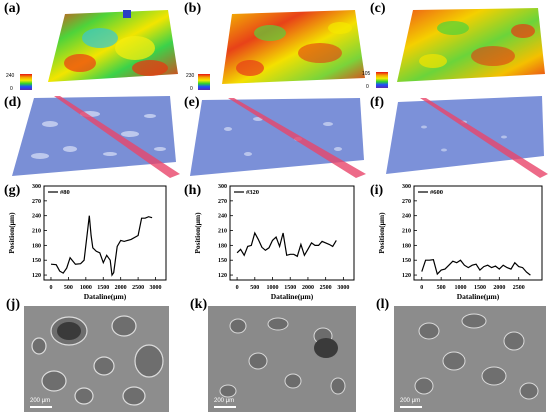 Image resolution: width=550 pixels, height=419 pixels. Describe the element at coordinates (222, 261) in the screenshot. I see `y-tick-label-h: 150` at that location.